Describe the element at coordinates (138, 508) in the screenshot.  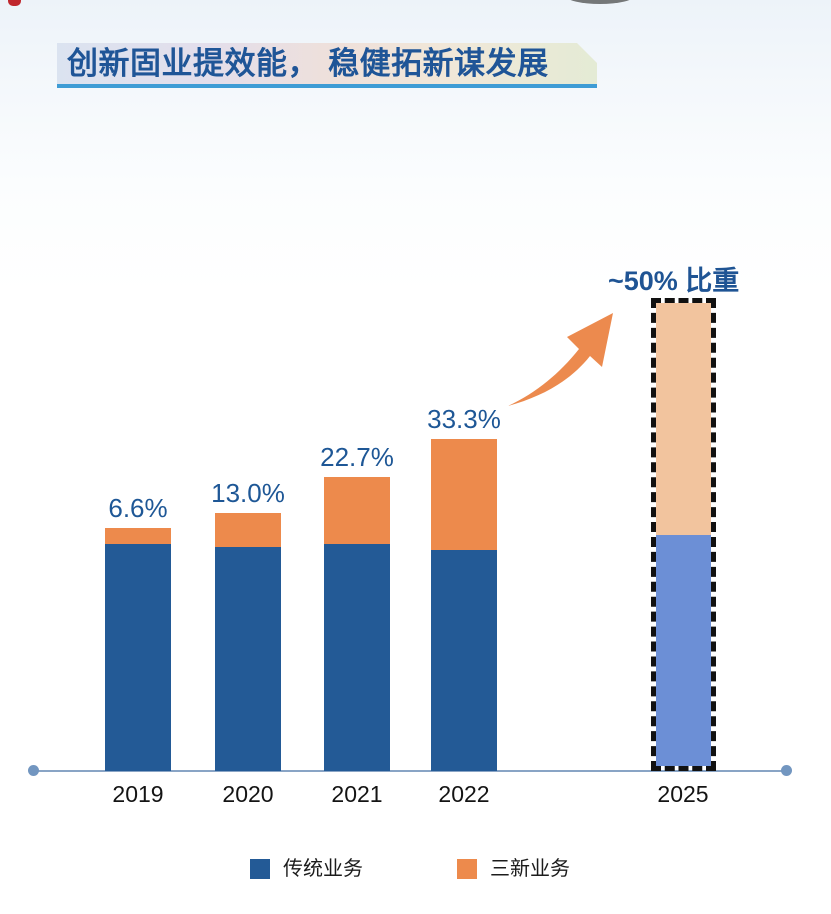
I see `value-label-2019: 6.6%` at that location.